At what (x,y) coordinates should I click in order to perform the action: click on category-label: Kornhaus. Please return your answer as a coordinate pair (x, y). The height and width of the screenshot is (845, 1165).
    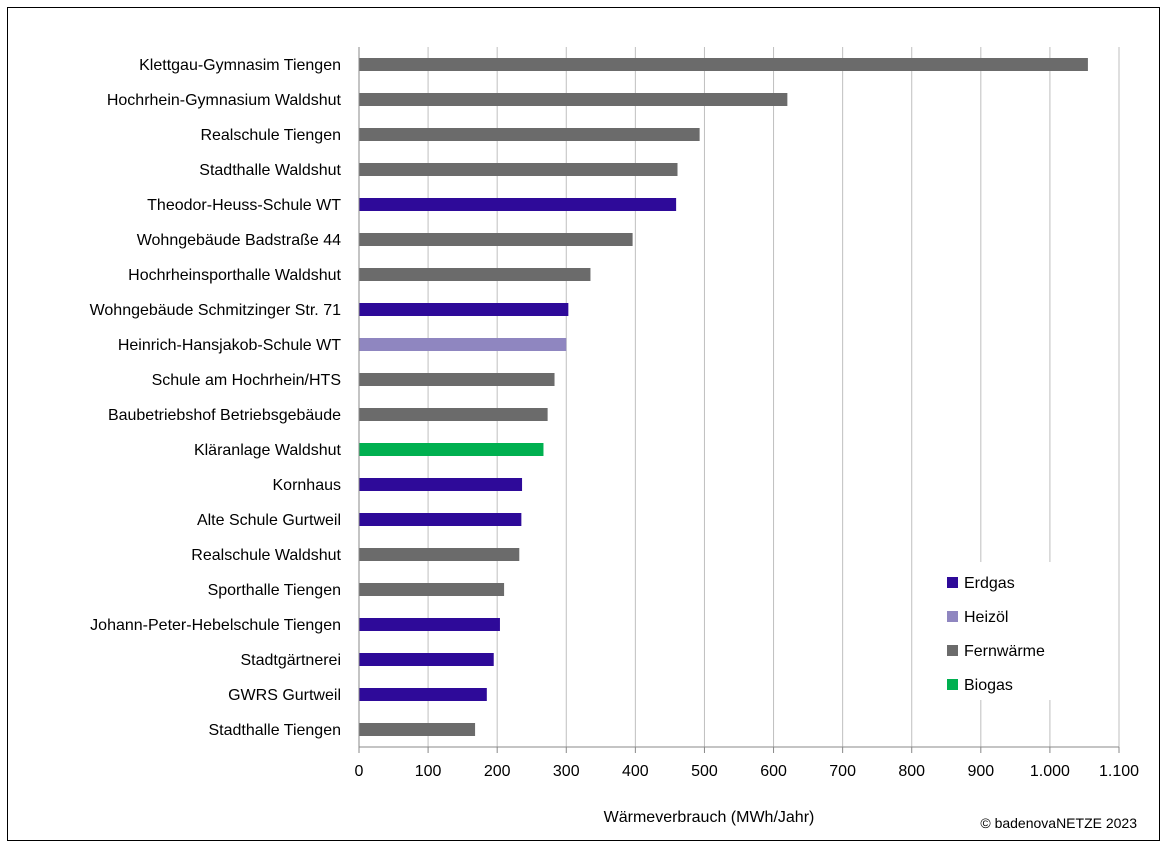
    Looking at the image, I should click on (307, 485).